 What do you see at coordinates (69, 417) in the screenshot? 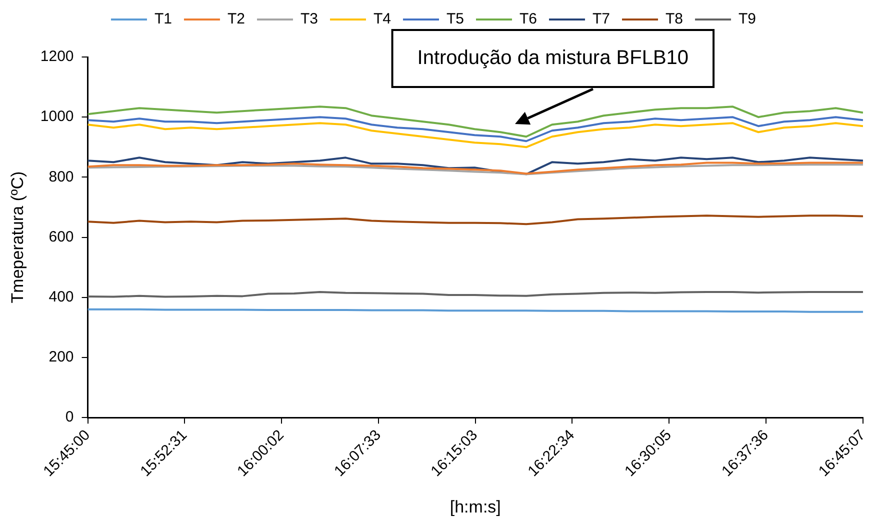
I see `y-tick-label: 0` at bounding box center [69, 417].